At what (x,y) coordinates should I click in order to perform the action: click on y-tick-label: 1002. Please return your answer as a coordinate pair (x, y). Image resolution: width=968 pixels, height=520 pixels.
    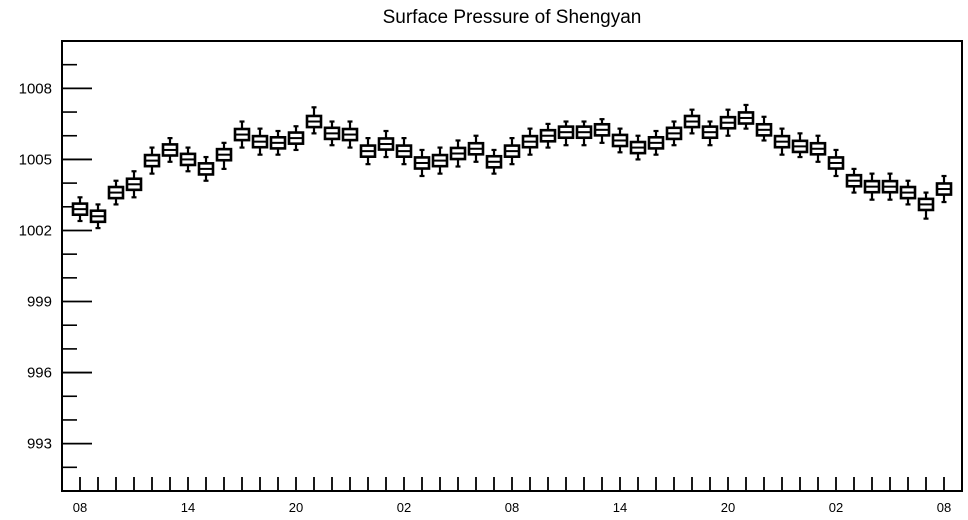
    Looking at the image, I should click on (35, 230).